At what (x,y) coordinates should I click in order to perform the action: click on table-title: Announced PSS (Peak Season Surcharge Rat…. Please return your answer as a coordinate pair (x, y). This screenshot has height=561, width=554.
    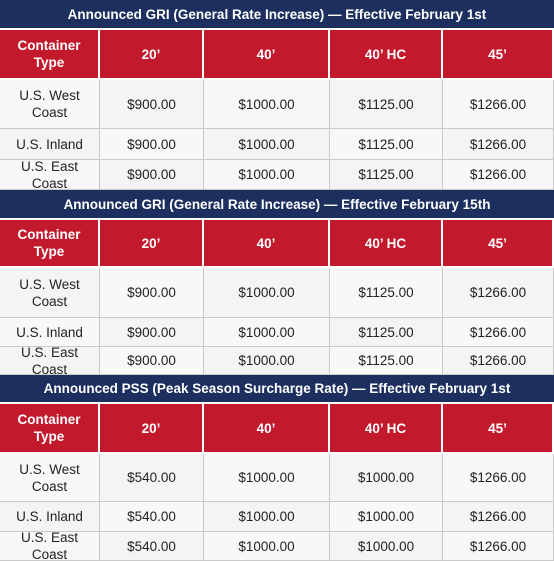
    Looking at the image, I should click on (277, 389).